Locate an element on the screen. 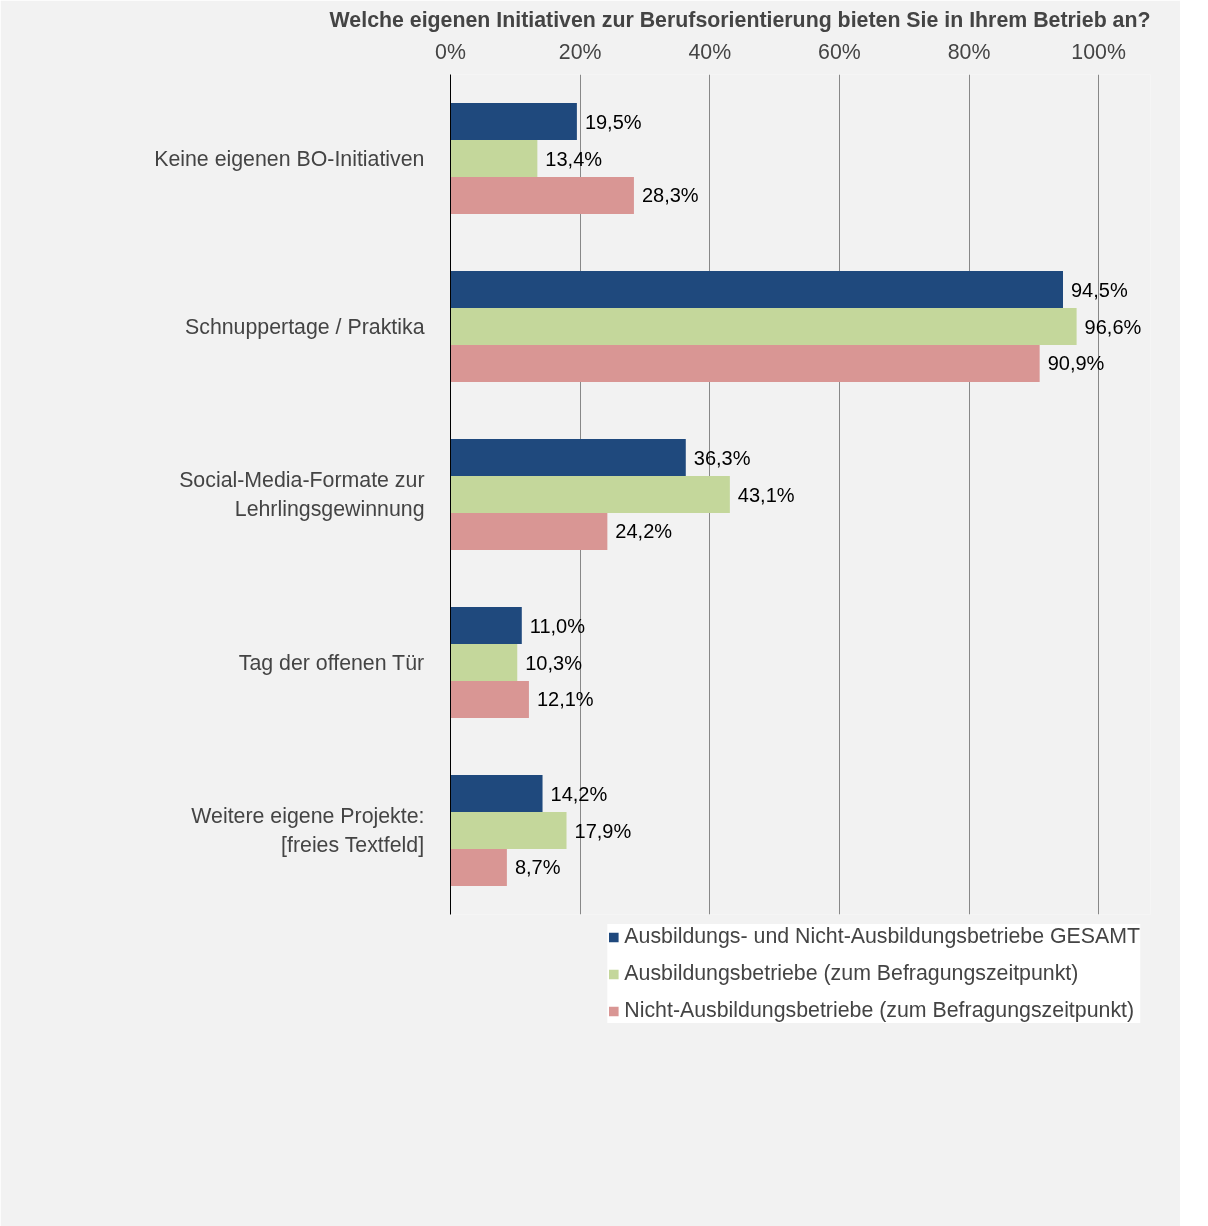  y-tick-label: Weitere eigene Projekte: [freies Textfeld] is located at coordinates (308, 830).